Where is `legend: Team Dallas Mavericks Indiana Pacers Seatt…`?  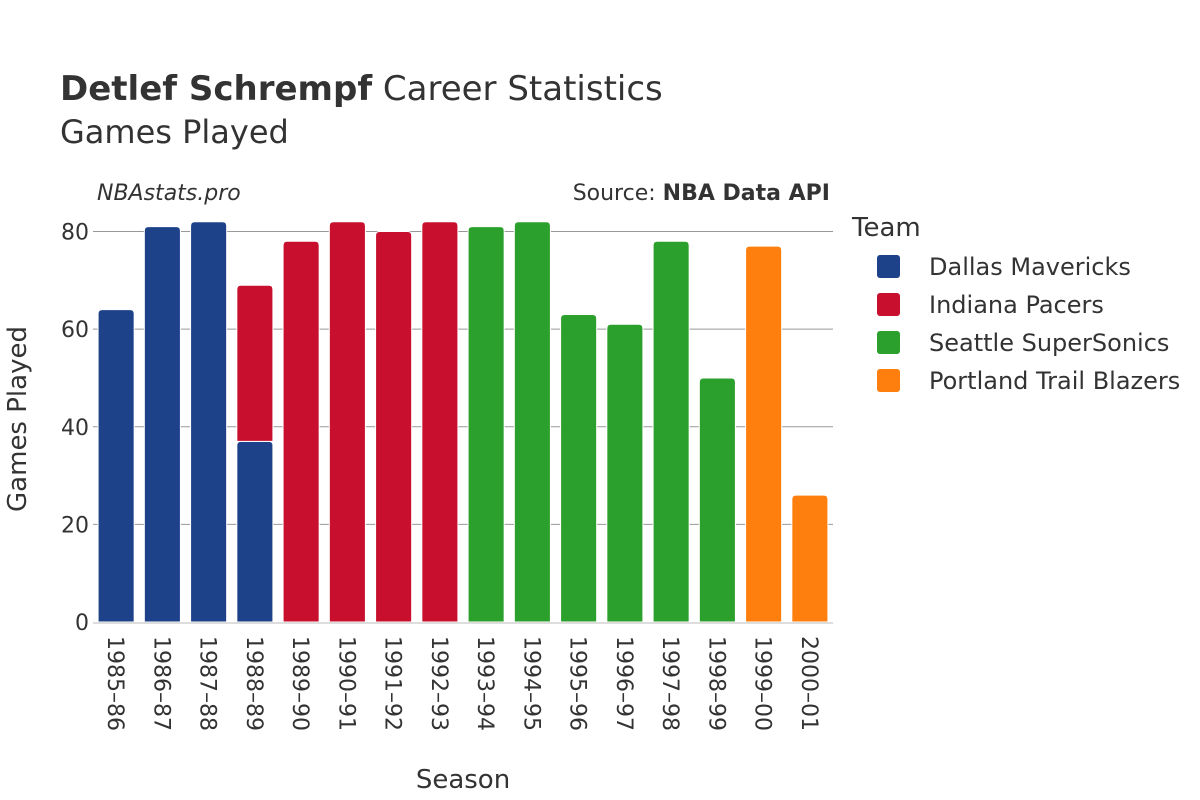
legend: Team Dallas Mavericks Indiana Pacers Seatt… is located at coordinates (1015, 304).